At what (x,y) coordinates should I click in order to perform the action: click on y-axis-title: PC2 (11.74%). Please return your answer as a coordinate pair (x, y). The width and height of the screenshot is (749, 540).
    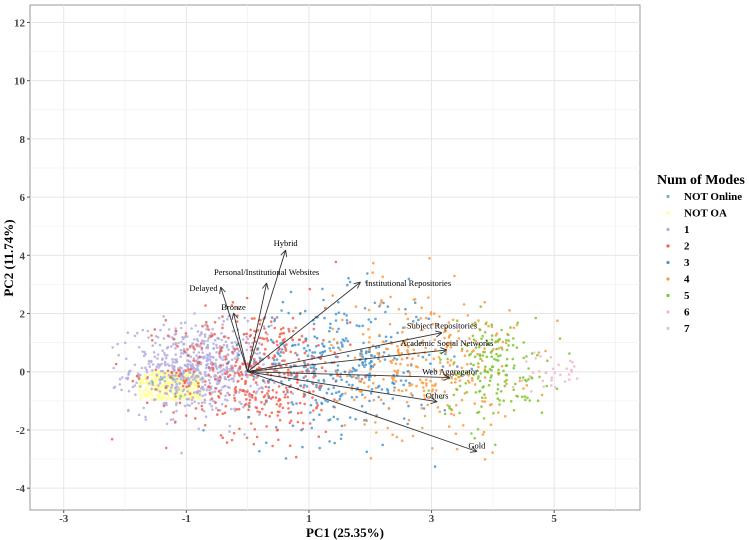
    Looking at the image, I should click on (8, 257).